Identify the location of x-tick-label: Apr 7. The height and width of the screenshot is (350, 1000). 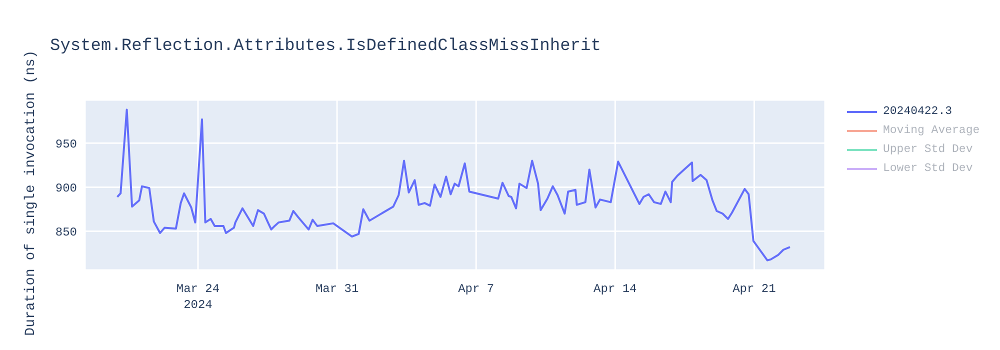
(476, 289).